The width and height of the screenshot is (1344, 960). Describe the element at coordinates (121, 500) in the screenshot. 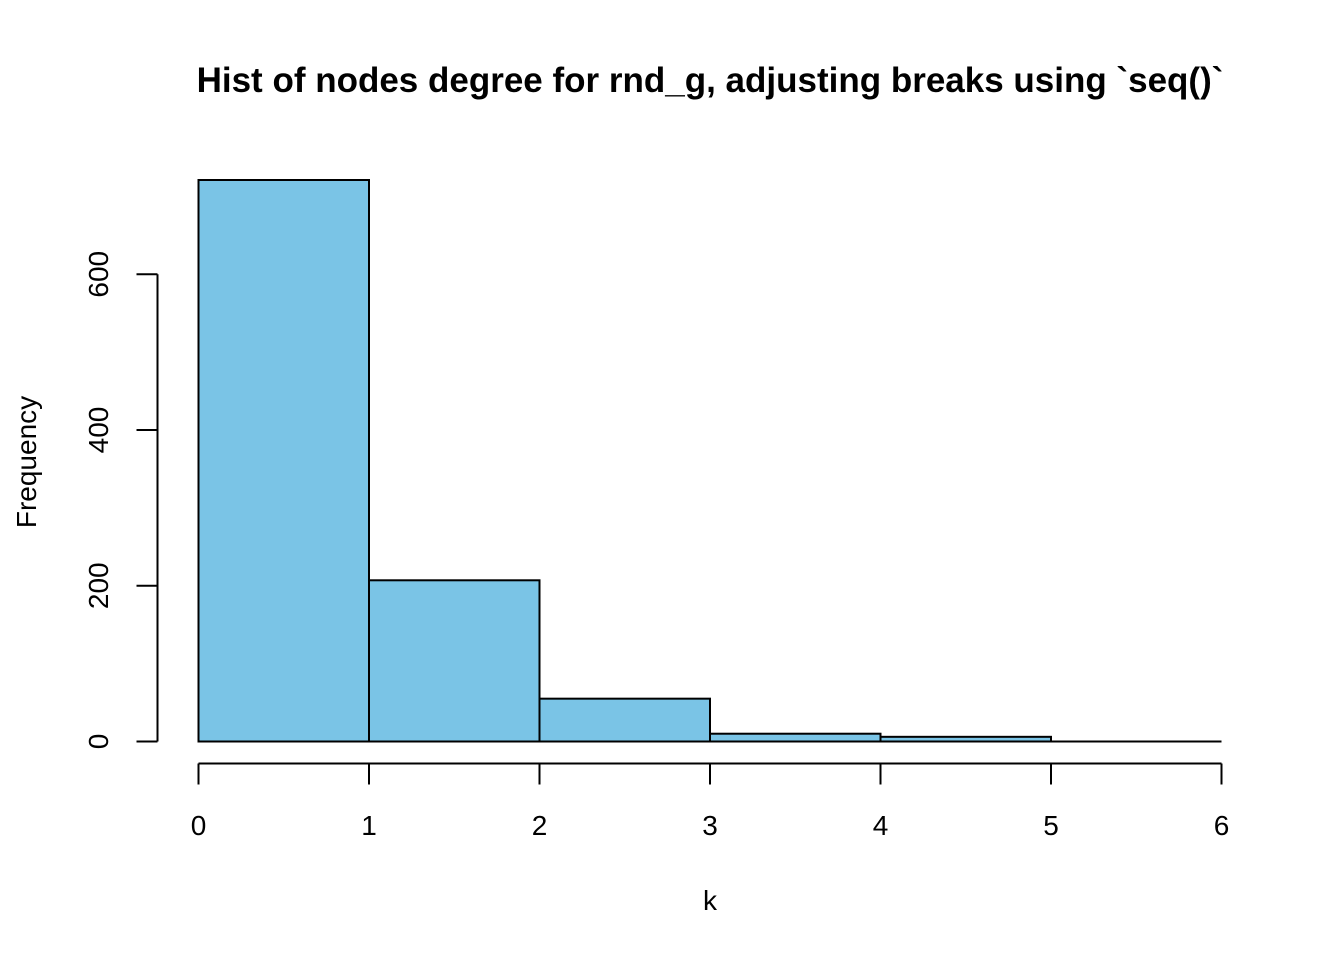

I see `y-axis: 0 200 400 600` at that location.